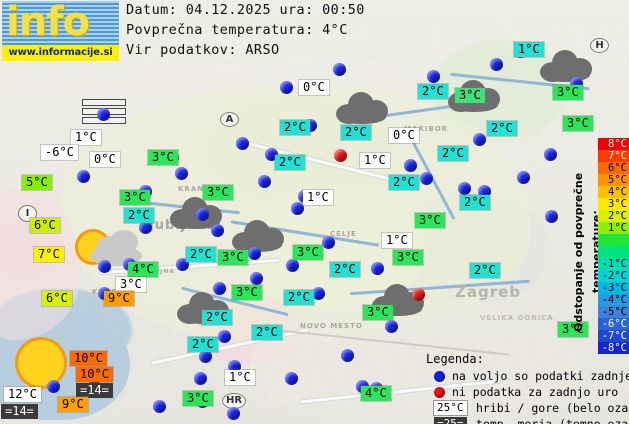 The width and height of the screenshot is (629, 424). Describe the element at coordinates (229, 119) in the screenshot. I see `map-reference-marker-a: A` at that location.